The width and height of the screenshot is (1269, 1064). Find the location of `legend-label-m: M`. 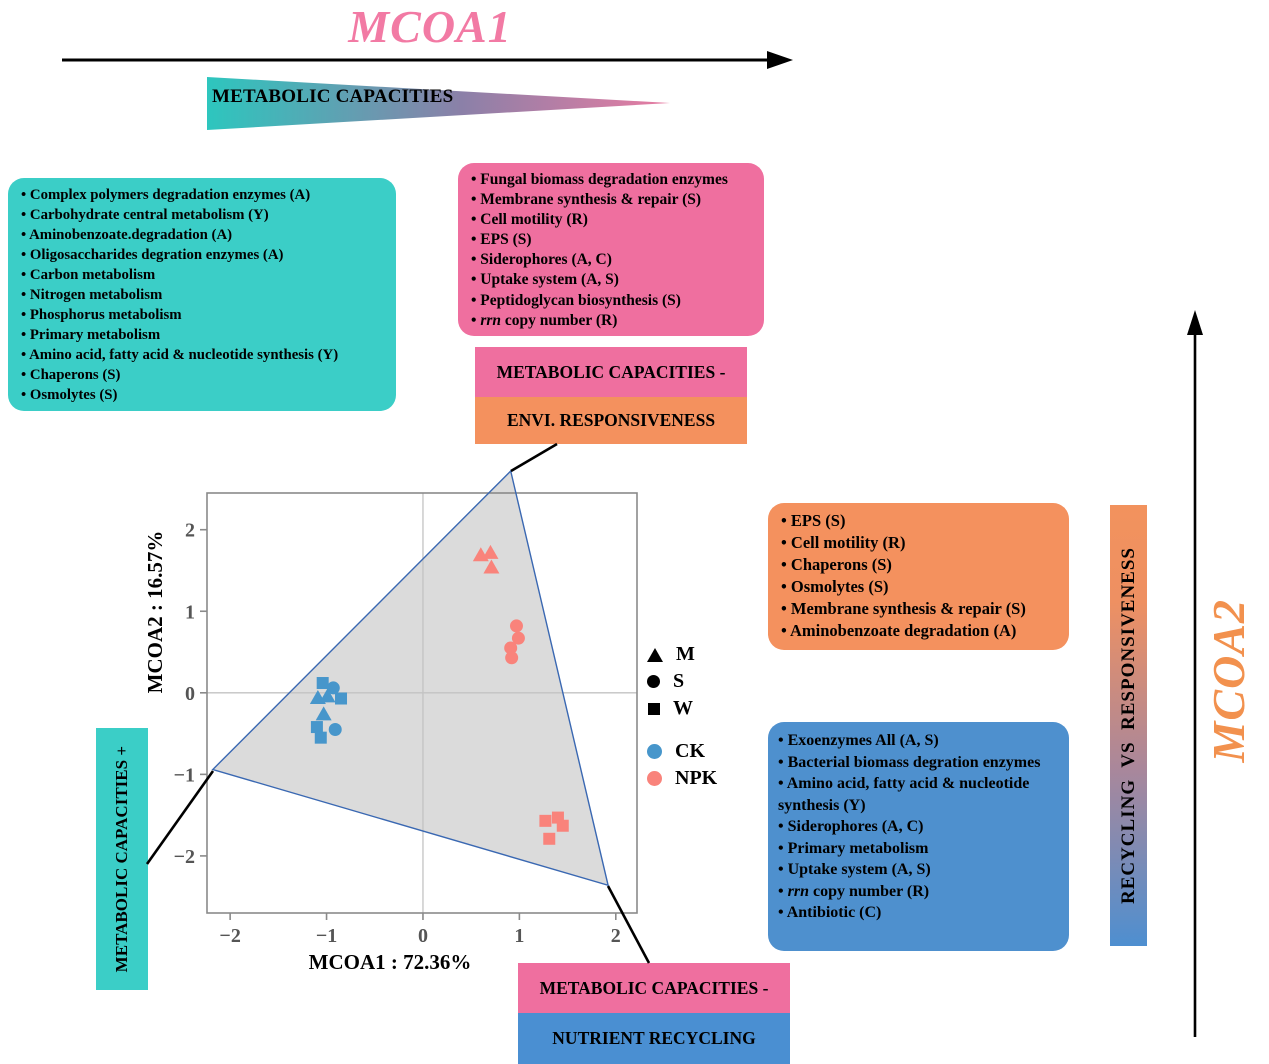

legend-label-m: M is located at coordinates (685, 654).